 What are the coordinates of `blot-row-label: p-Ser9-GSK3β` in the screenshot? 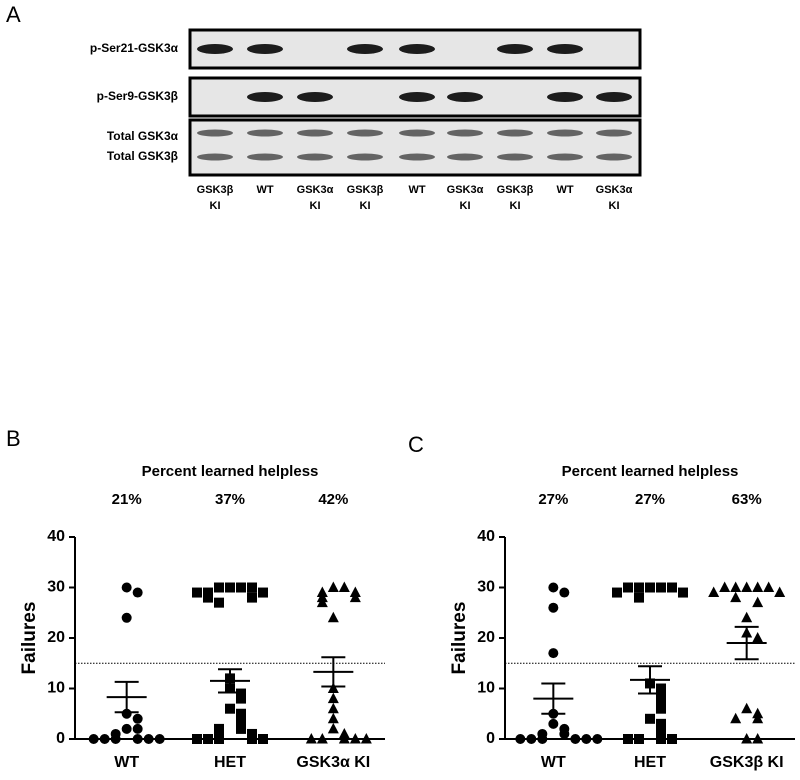 It's located at (137, 96).